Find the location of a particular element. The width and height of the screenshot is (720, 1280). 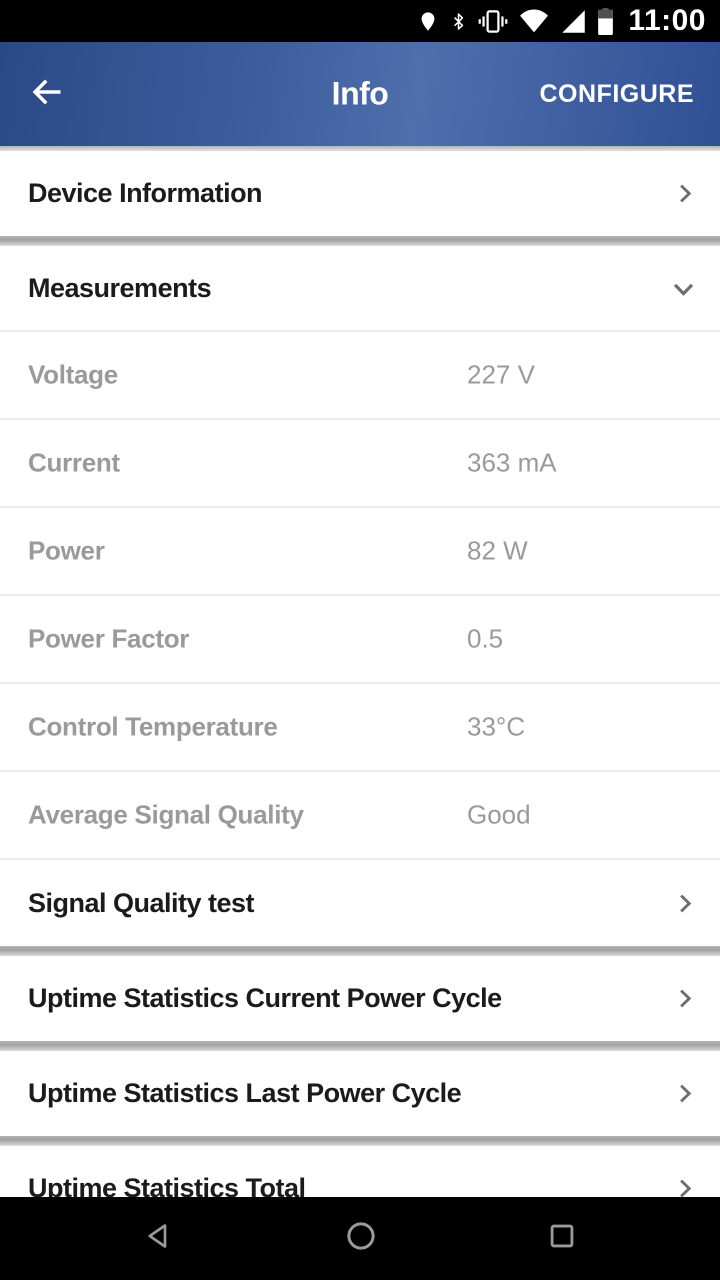

app-bar-shadow is located at coordinates (360, 148).